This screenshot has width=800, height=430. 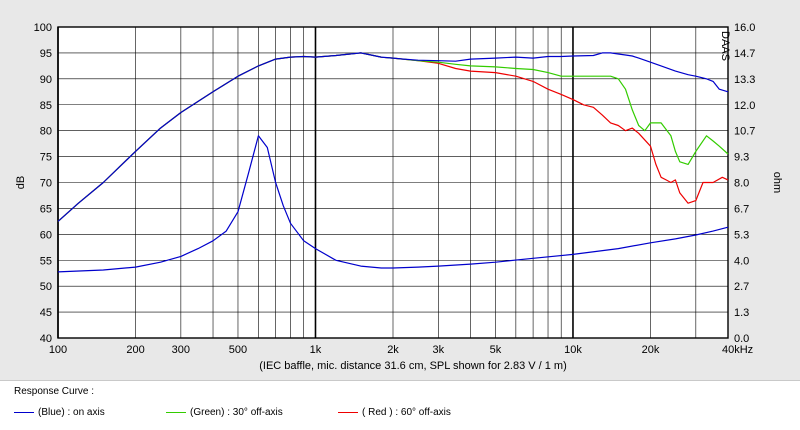 What do you see at coordinates (21, 182) in the screenshot?
I see `y-axis-title: dB` at bounding box center [21, 182].